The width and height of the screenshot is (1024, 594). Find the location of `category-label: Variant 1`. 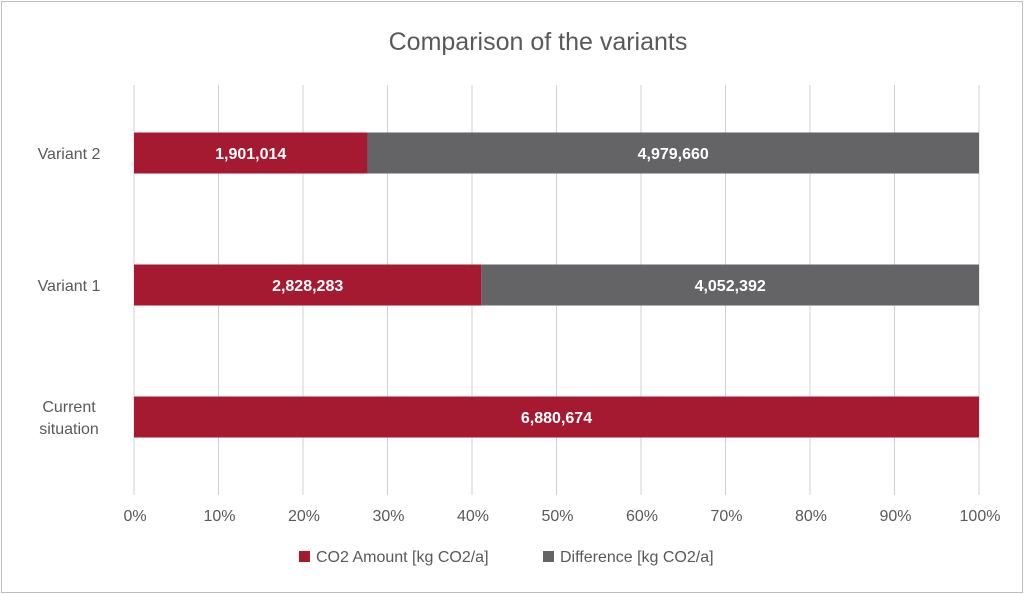

category-label: Variant 1 is located at coordinates (69, 286).